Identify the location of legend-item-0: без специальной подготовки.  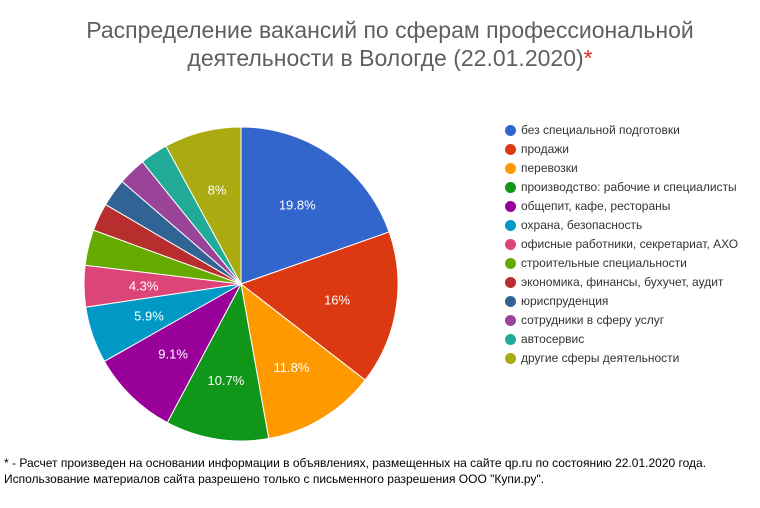
(620, 130).